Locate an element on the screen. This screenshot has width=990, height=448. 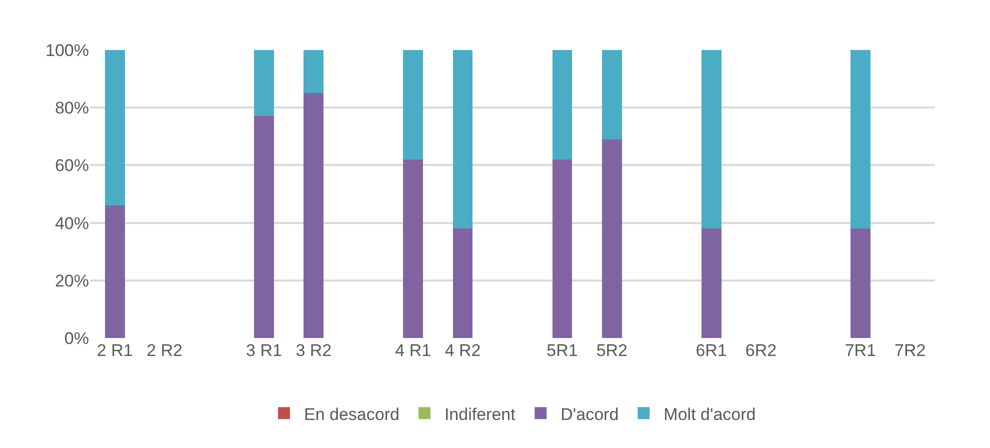
x-tick-label: 5R1 is located at coordinates (562, 350).